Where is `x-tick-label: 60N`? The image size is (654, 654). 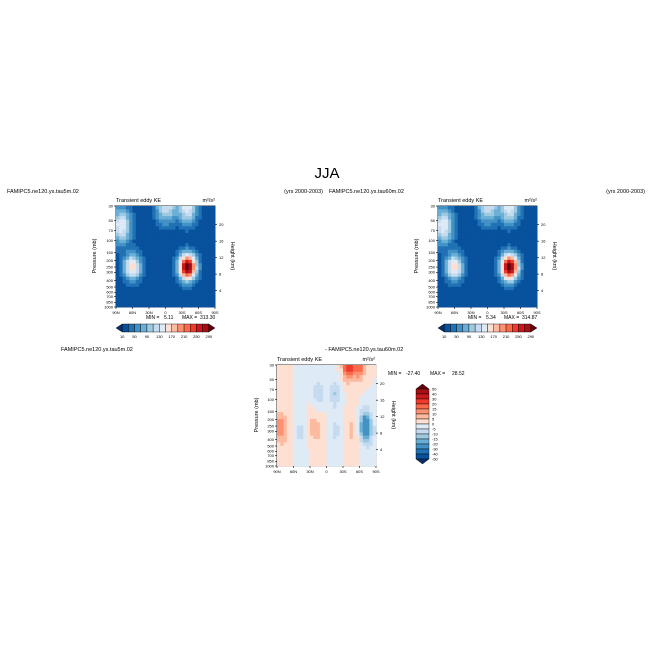 x-tick-label: 60N is located at coordinates (132, 312).